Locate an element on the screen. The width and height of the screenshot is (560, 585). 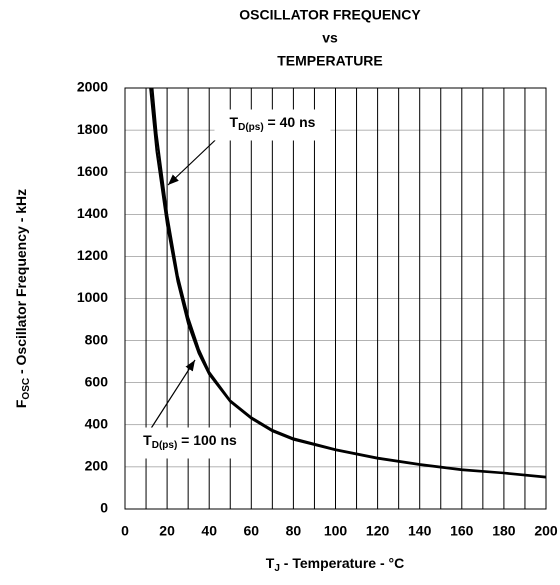
y-tick-label: 600 is located at coordinates (97, 381).